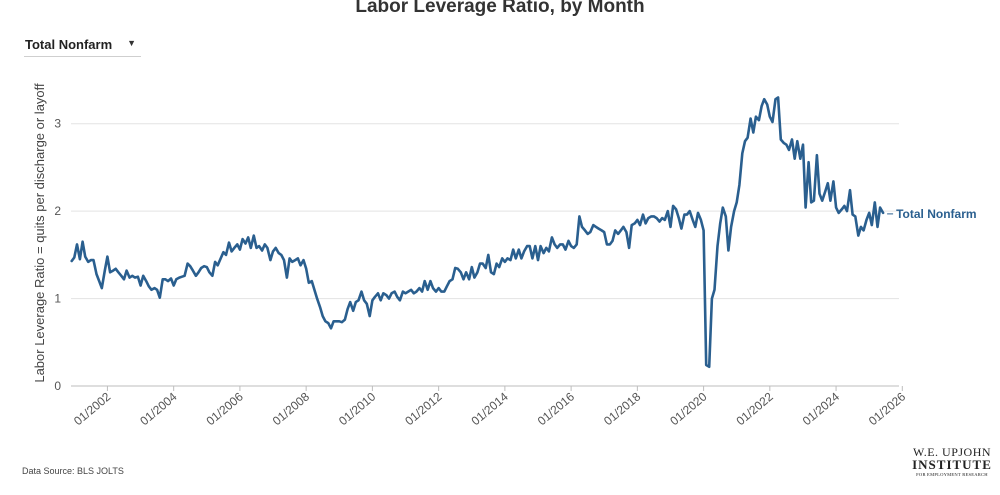 The height and width of the screenshot is (495, 1000). I want to click on y-tick-label: 1, so click(57, 299).